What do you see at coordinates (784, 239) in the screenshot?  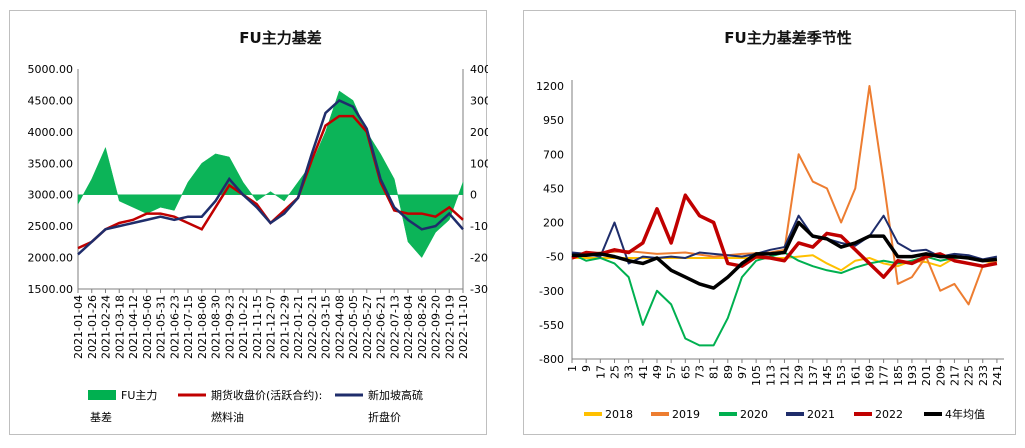 I see `series-2021-line` at bounding box center [784, 239].